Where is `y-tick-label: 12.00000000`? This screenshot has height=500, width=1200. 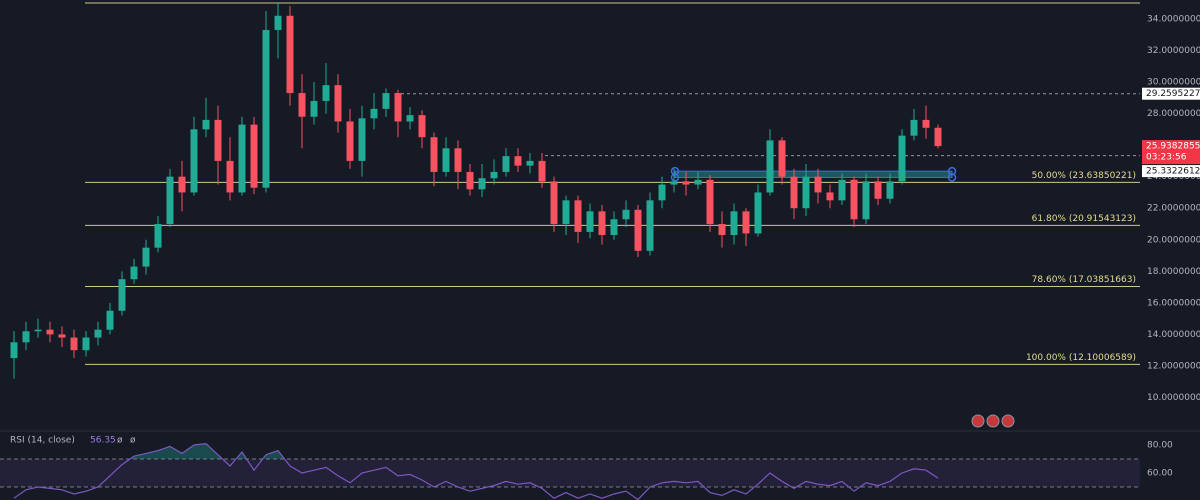 y-tick-label: 12.00000000 is located at coordinates (1173, 366).